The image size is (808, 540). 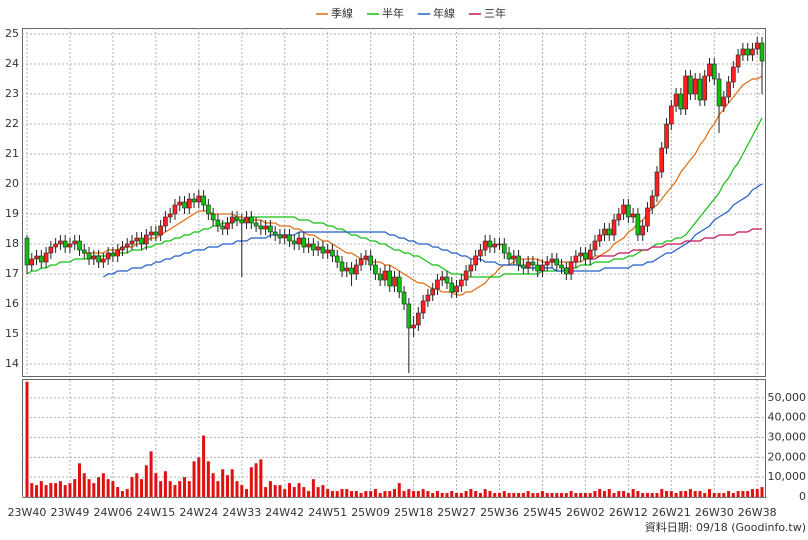 What do you see at coordinates (27, 512) in the screenshot?
I see `x-tick-label: 23W40` at bounding box center [27, 512].